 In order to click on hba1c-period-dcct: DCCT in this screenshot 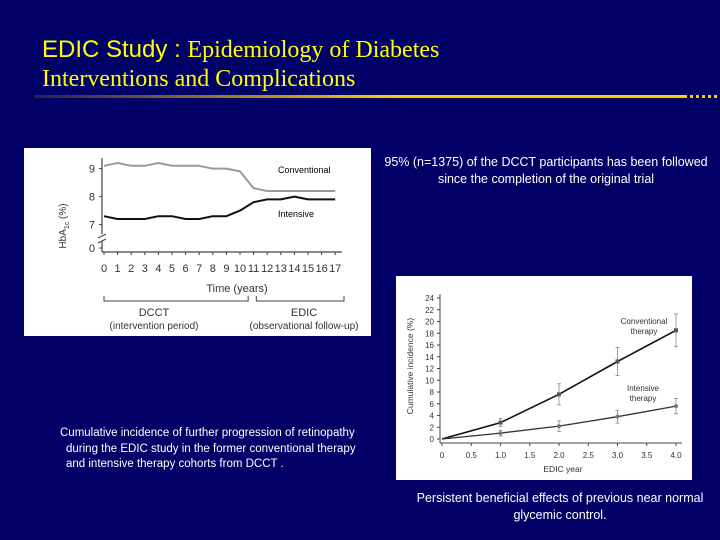, I will do `click(154, 313)`.